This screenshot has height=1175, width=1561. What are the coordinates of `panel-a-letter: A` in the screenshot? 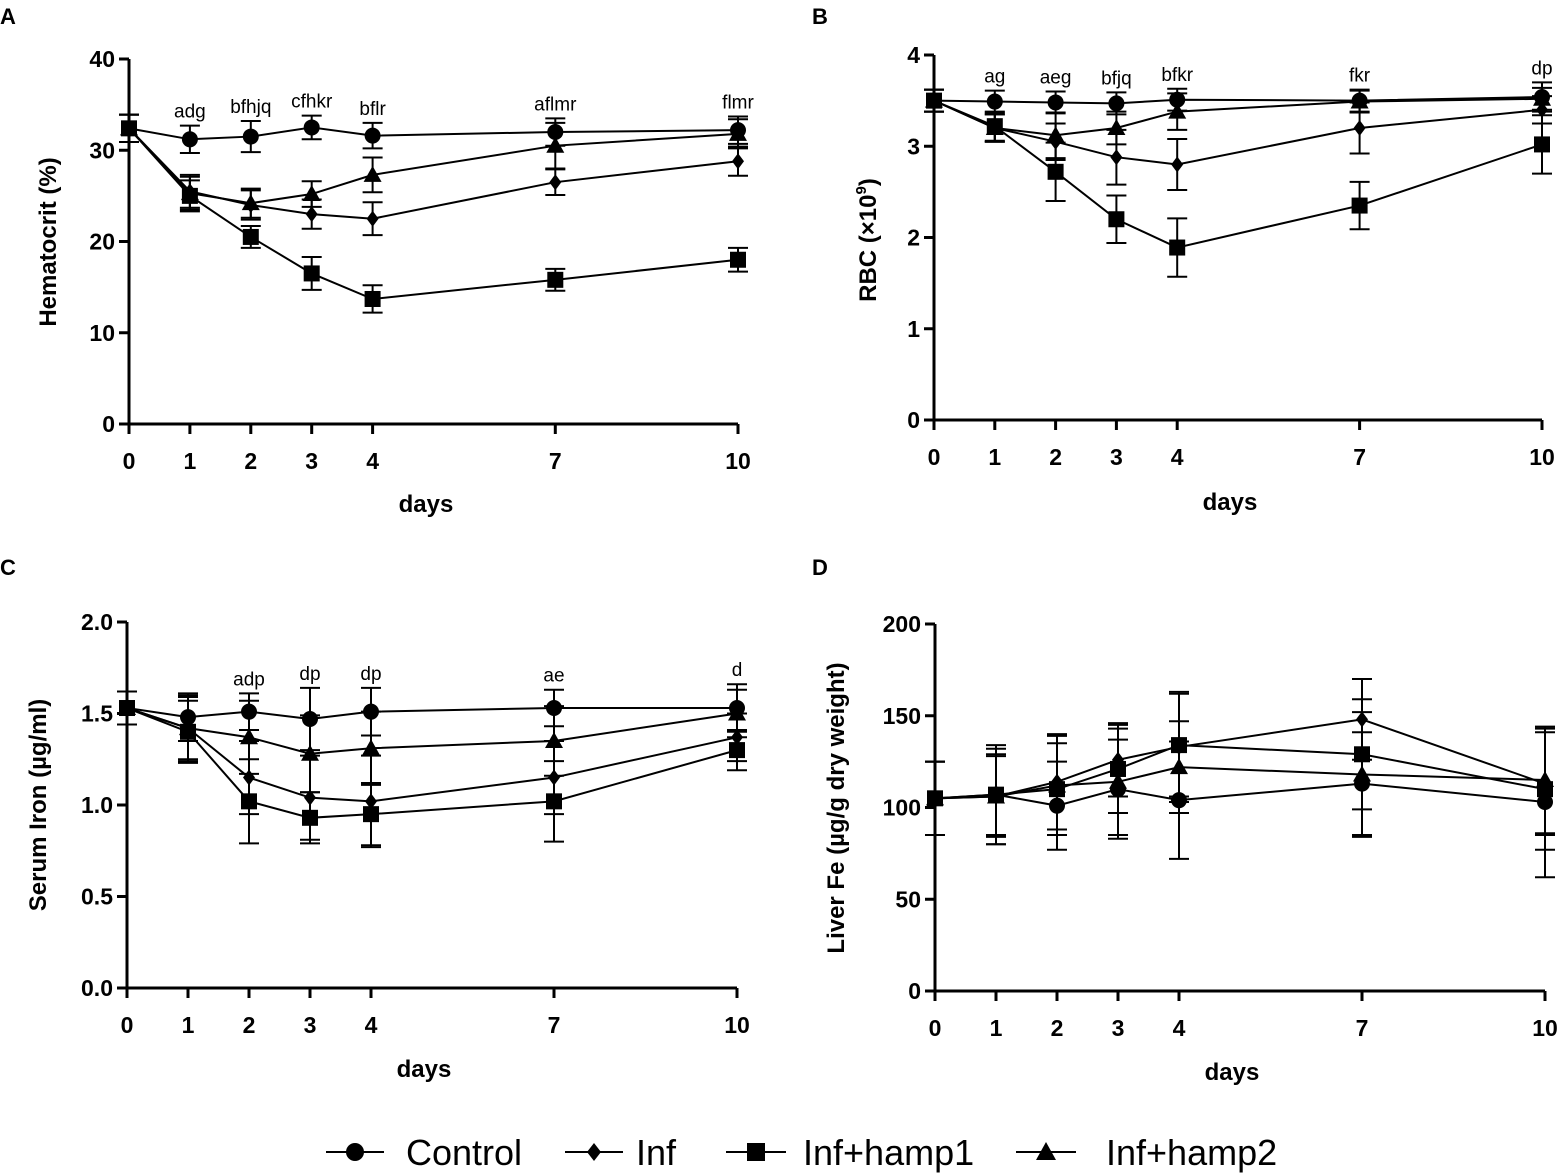 It's located at (8, 16).